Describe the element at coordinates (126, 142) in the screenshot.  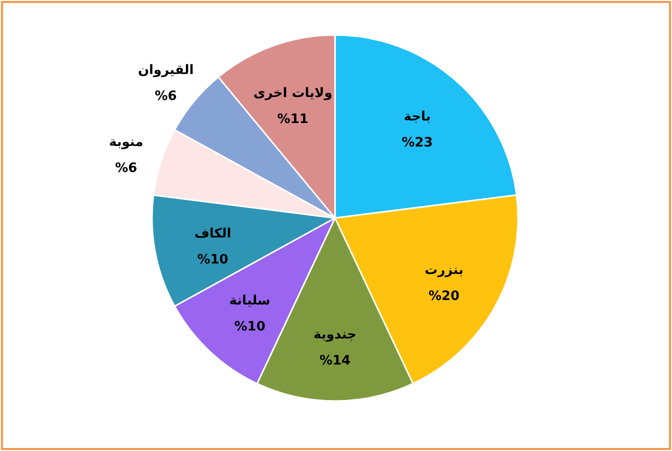
I see `slice-label: منوبة` at that location.